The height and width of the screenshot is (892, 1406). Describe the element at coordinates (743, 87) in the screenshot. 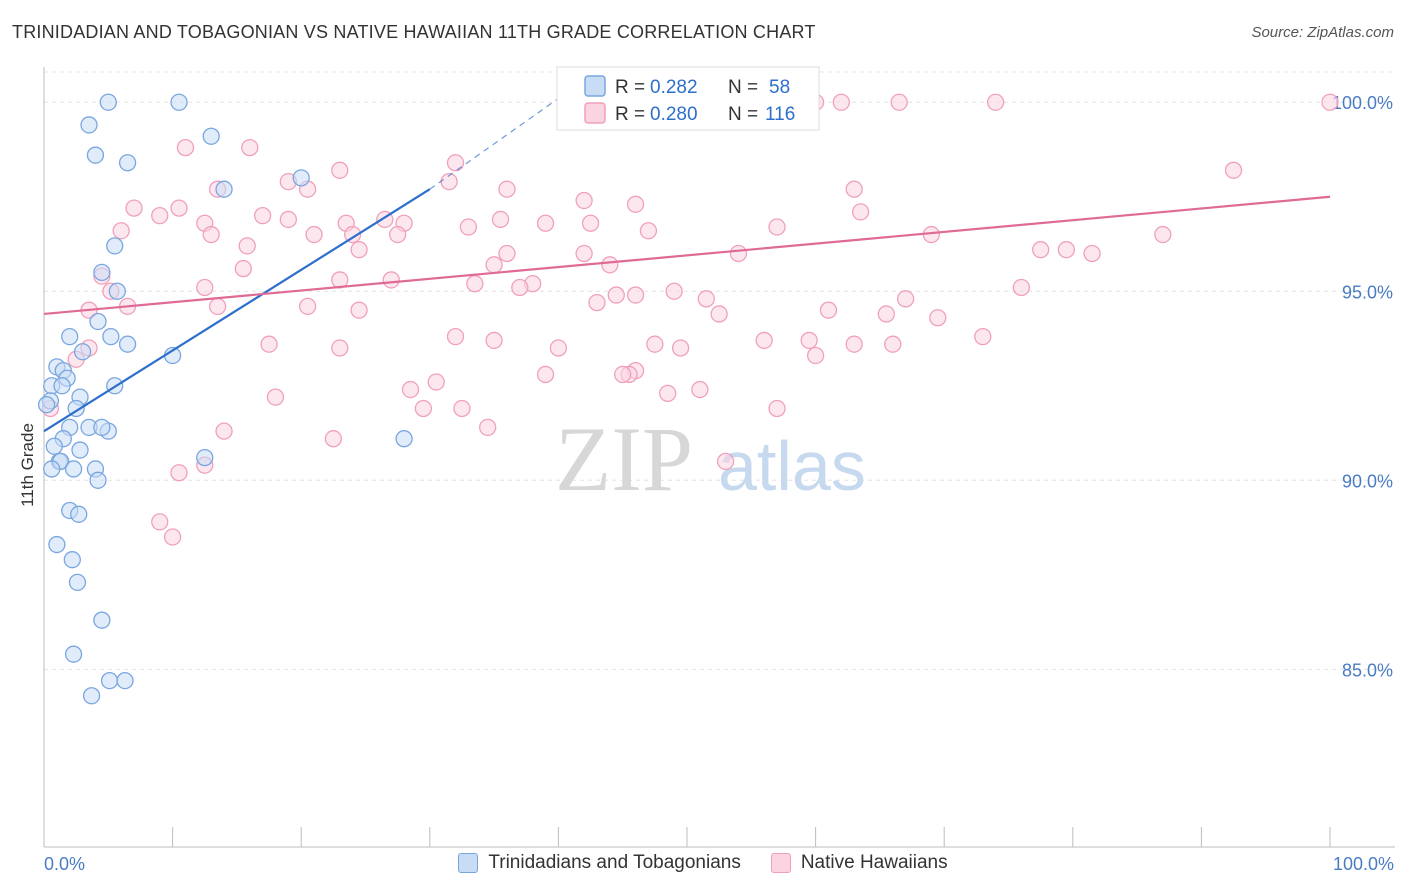

I see `legend-n-label-1: N =` at that location.